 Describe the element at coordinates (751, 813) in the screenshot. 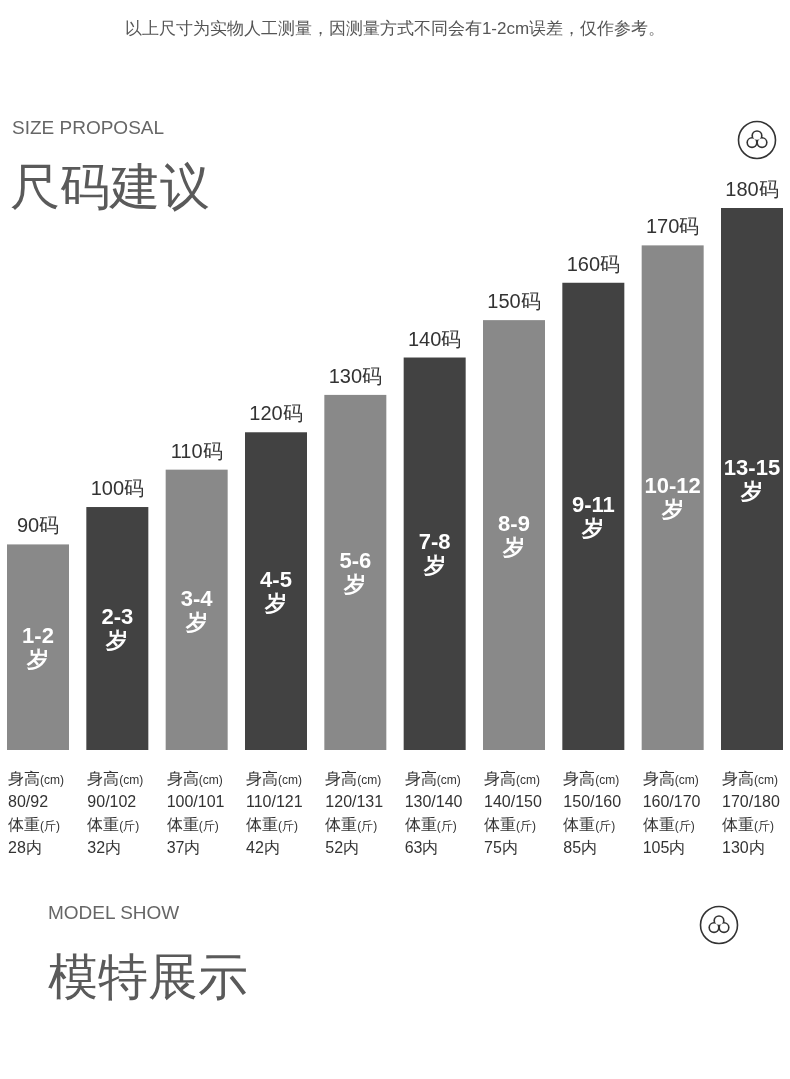

I see `category-label: 身高(cm) 170/180 体重(斤) 130内` at that location.